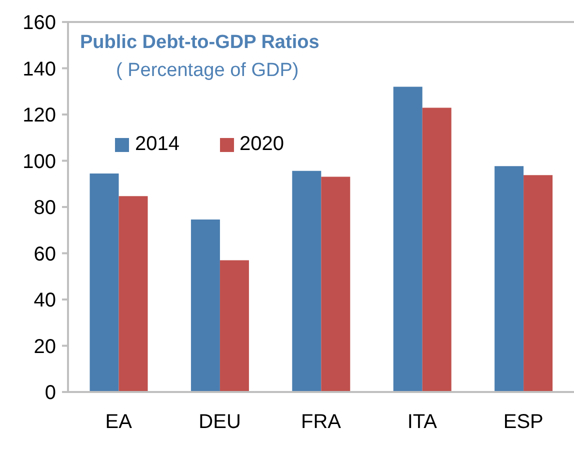 The width and height of the screenshot is (574, 456). I want to click on x-tick-label: ESP, so click(523, 422).